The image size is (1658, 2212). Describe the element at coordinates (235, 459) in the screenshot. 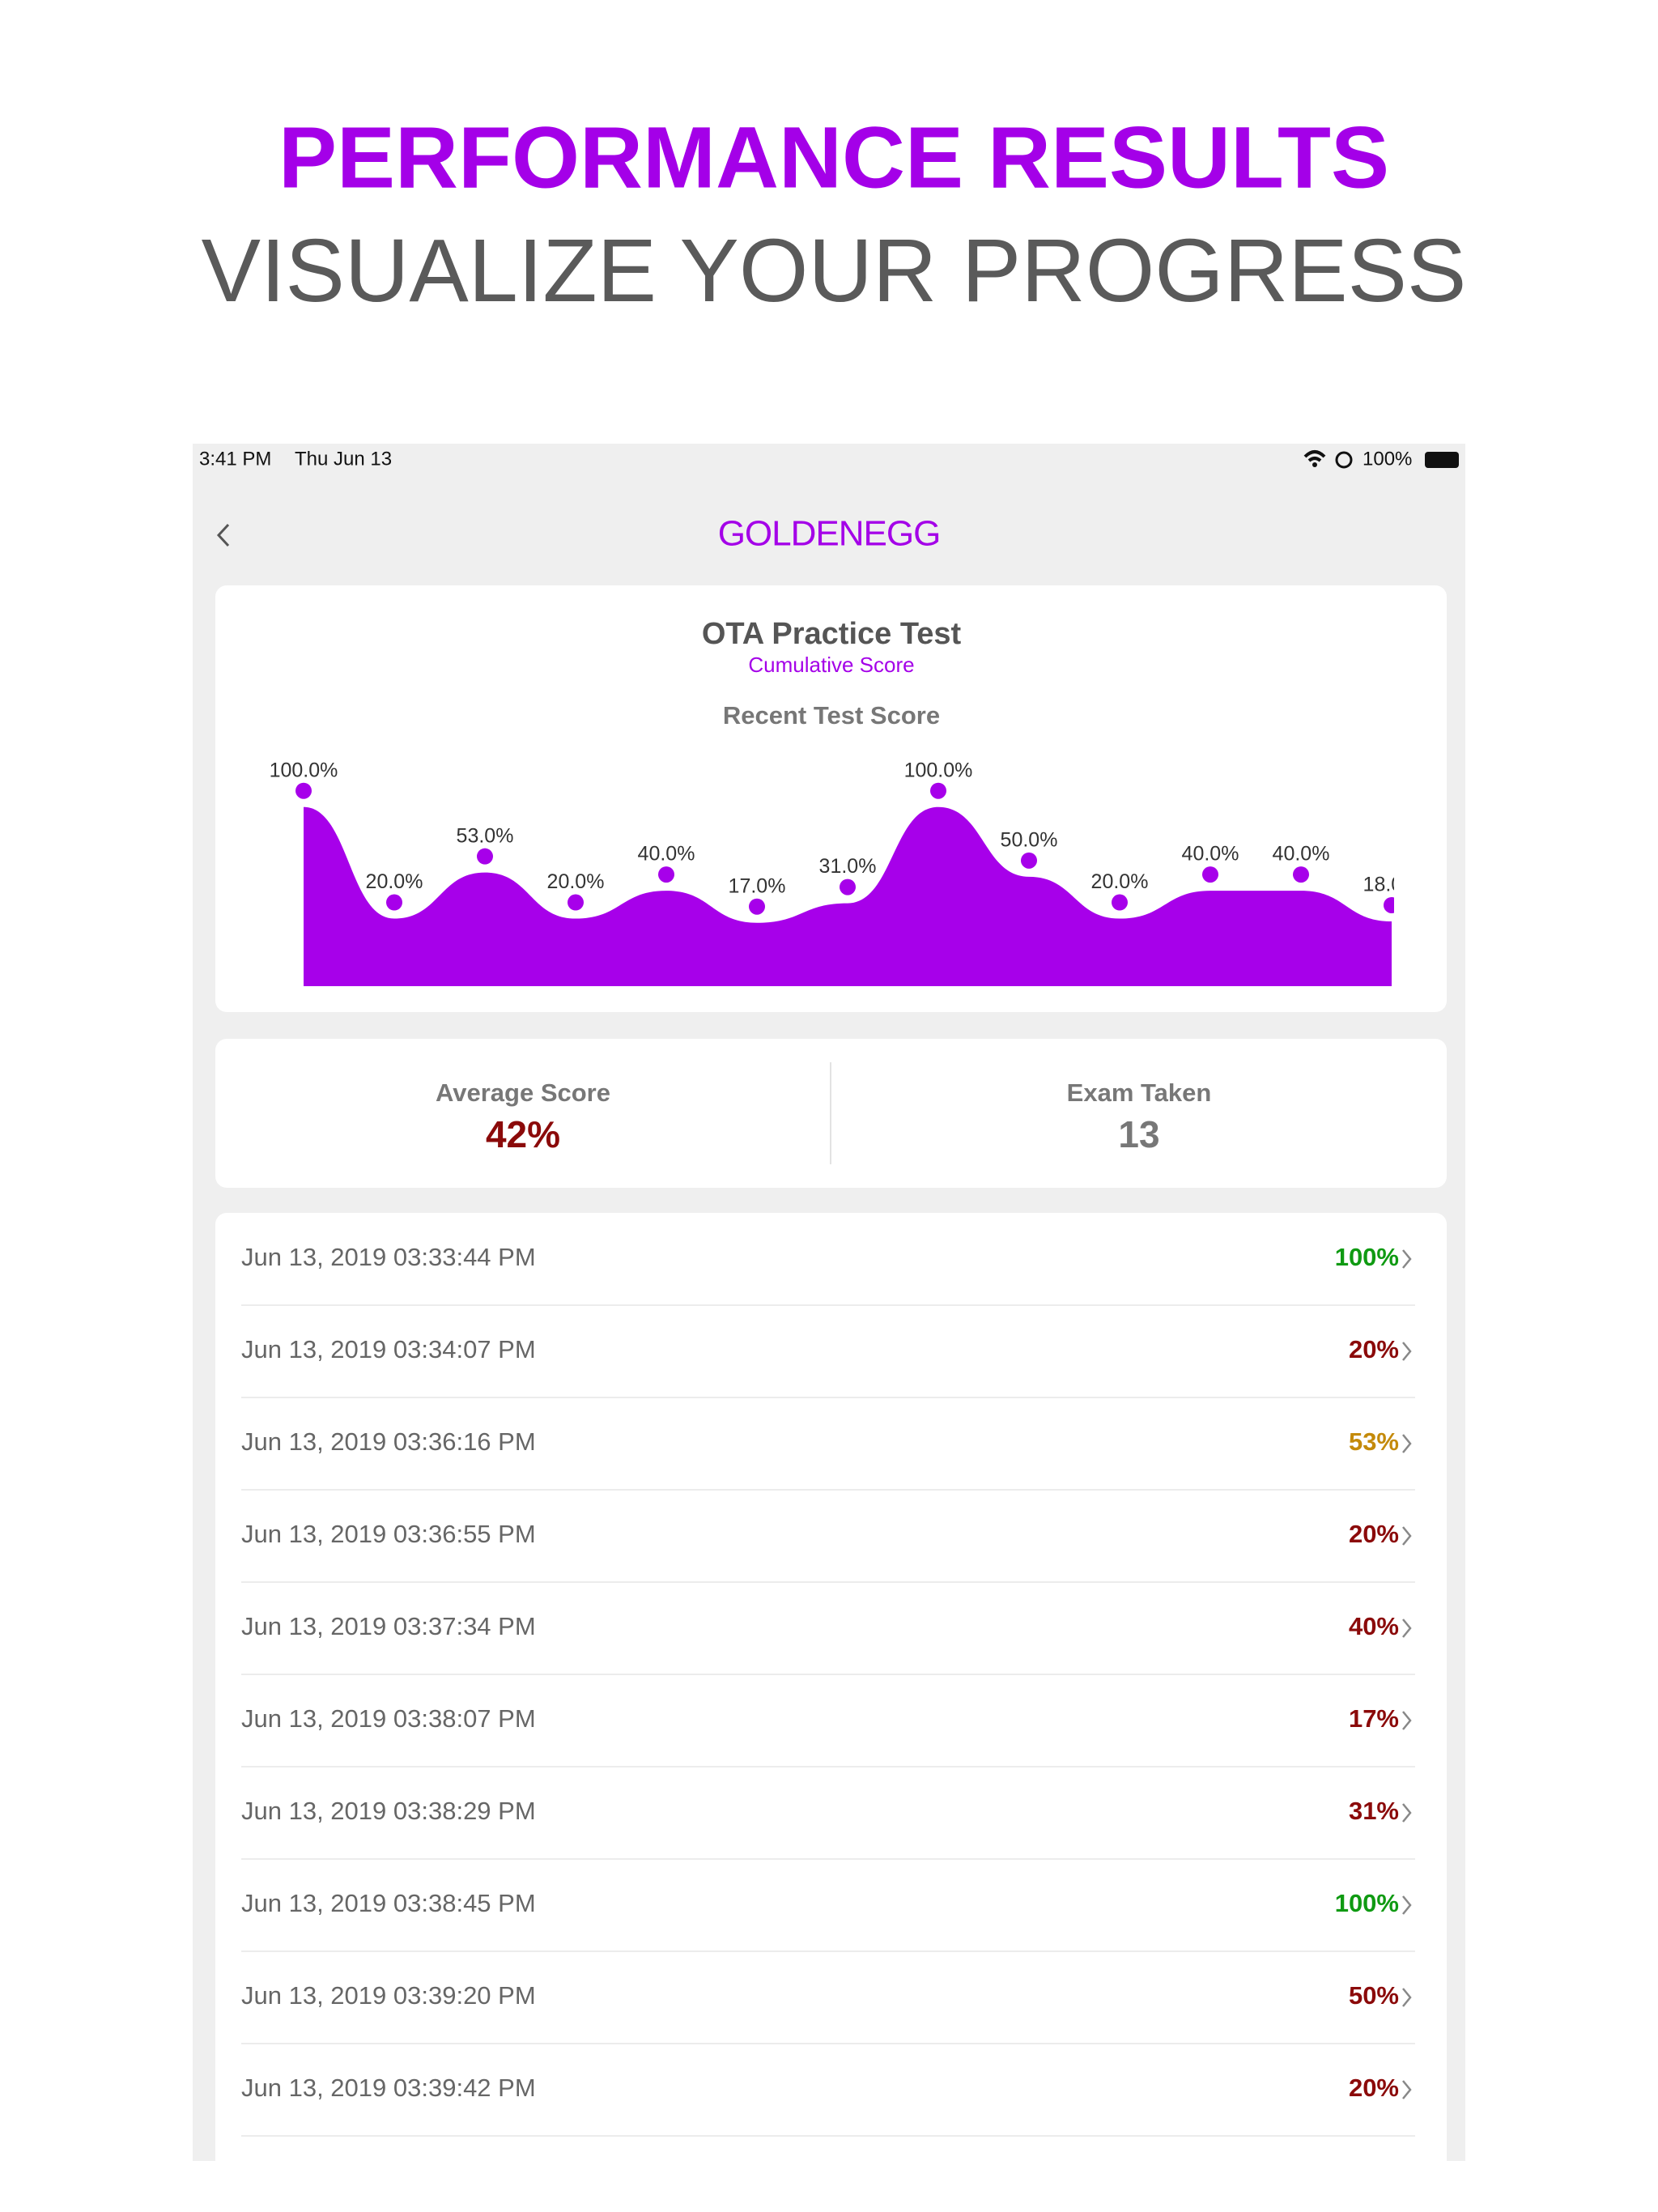

I see `status-time: 3:41 PM` at that location.